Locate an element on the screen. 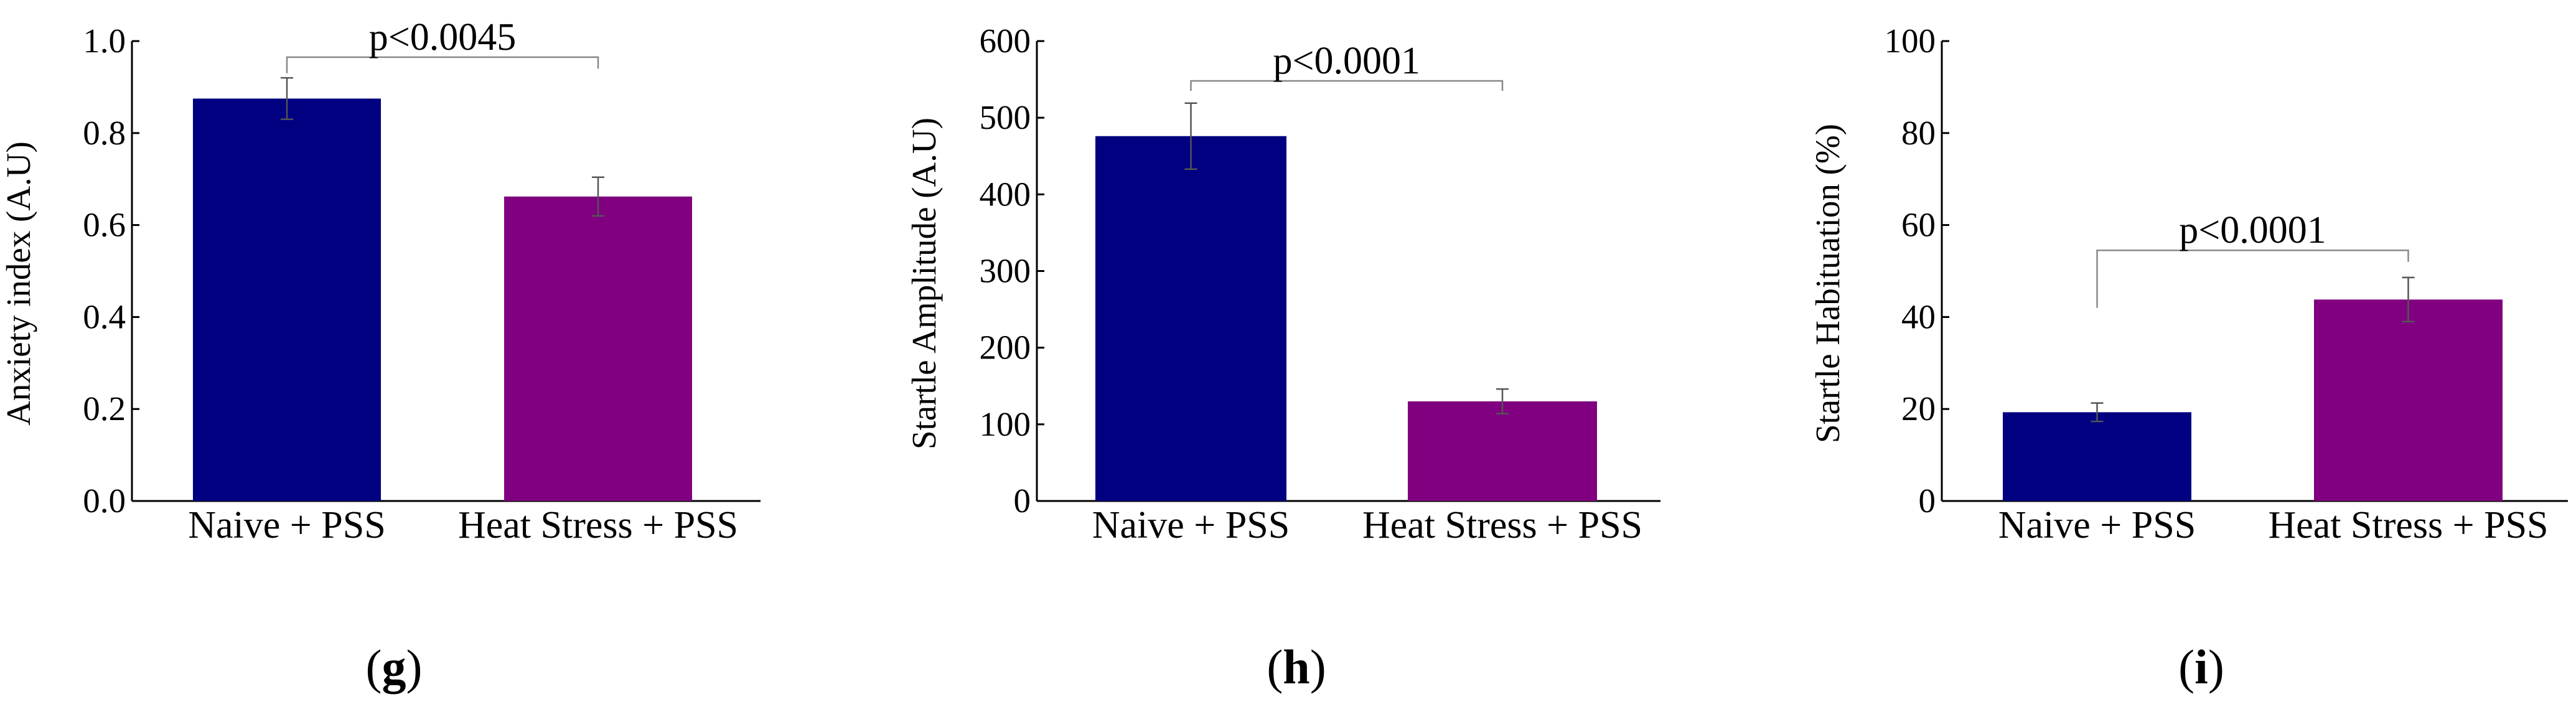 This screenshot has width=2576, height=702. significance-label: p<0.0045 is located at coordinates (442, 37).